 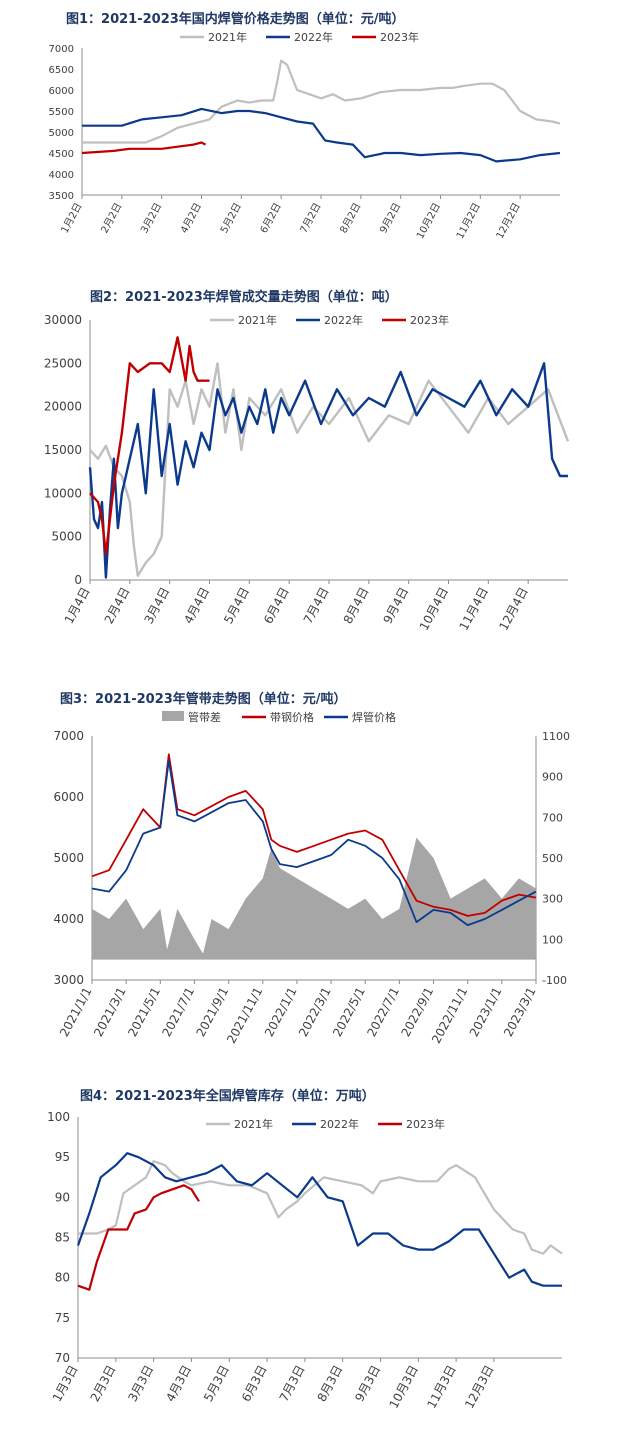 What do you see at coordinates (63, 407) in the screenshot?
I see `y-tick-label: 20000` at bounding box center [63, 407].